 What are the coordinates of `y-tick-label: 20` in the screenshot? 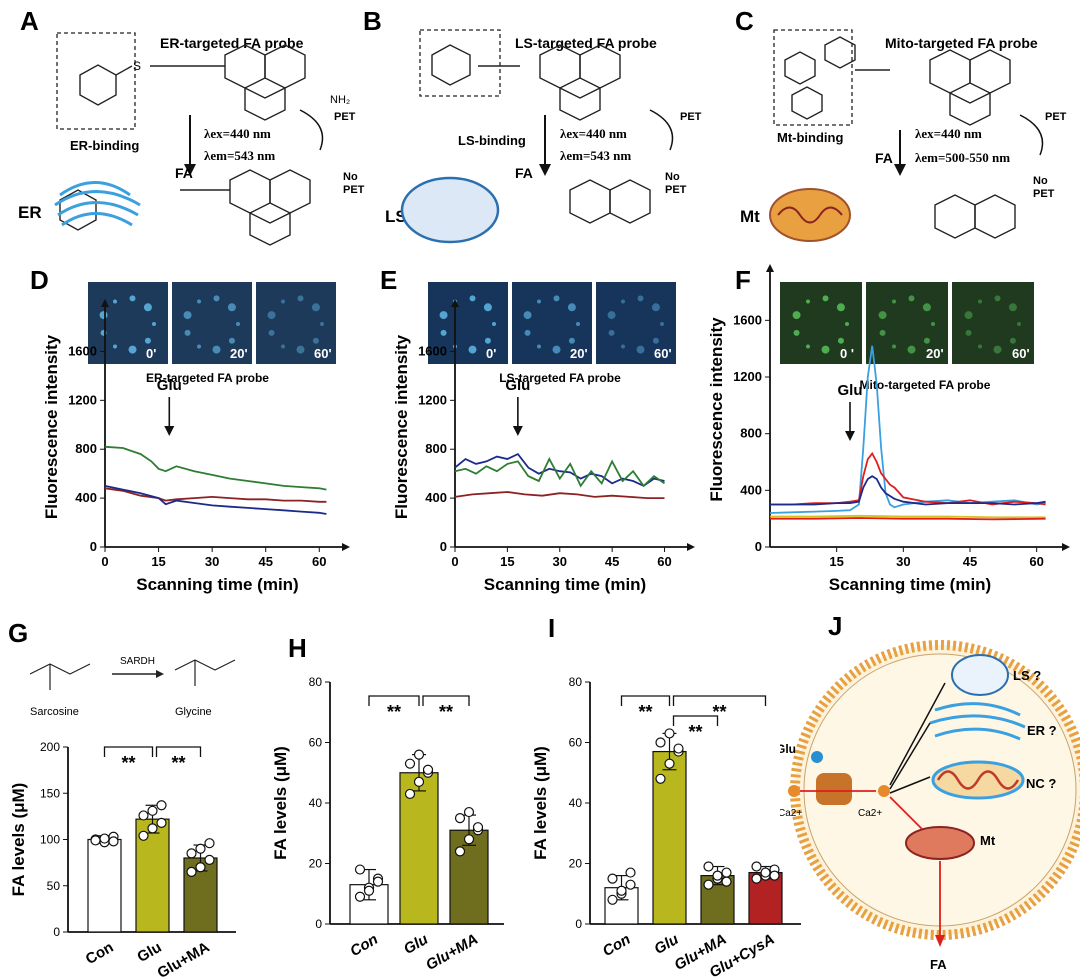 It's located at (316, 864).